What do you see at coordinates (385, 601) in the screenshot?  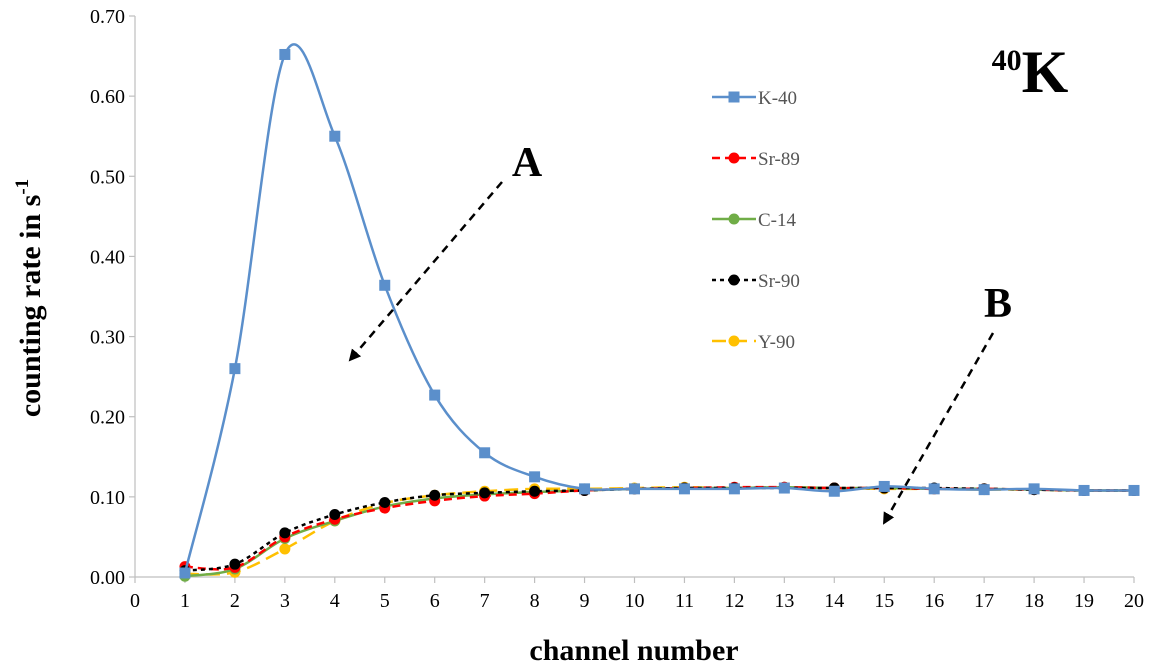 I see `x-tick-label: 5` at bounding box center [385, 601].